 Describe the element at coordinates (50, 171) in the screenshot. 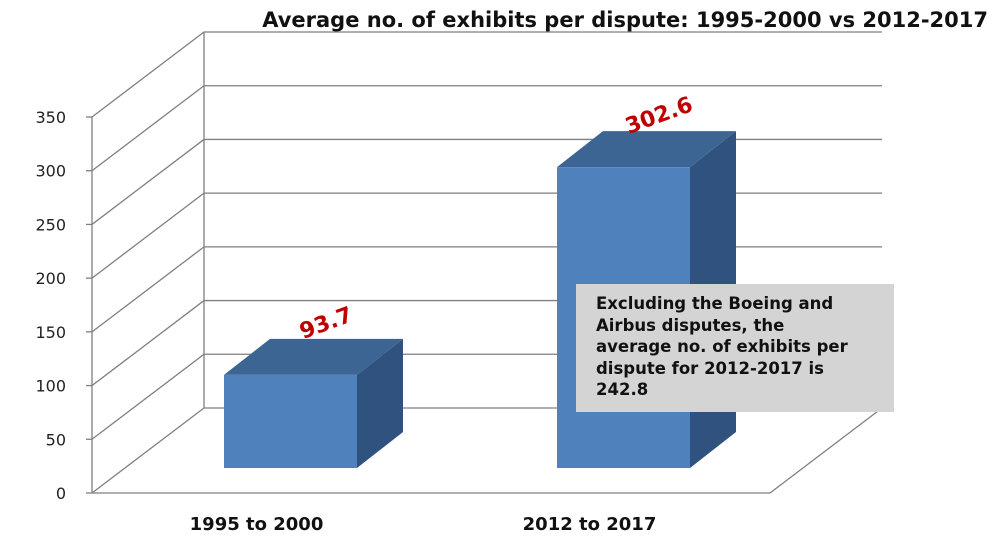

I see `y-tick-label: 300` at that location.